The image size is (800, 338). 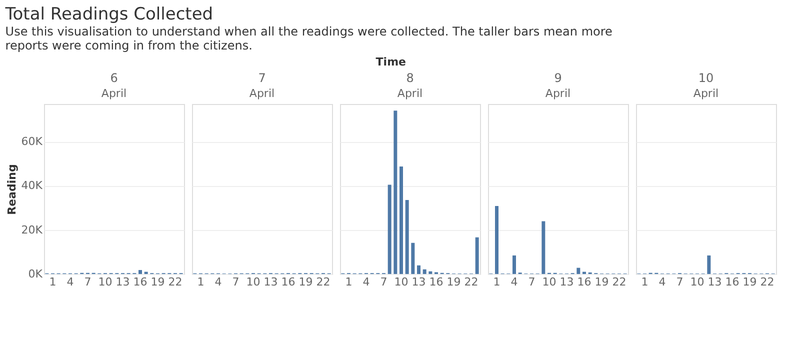 What do you see at coordinates (262, 78) in the screenshot?
I see `chart-title: 7` at bounding box center [262, 78].